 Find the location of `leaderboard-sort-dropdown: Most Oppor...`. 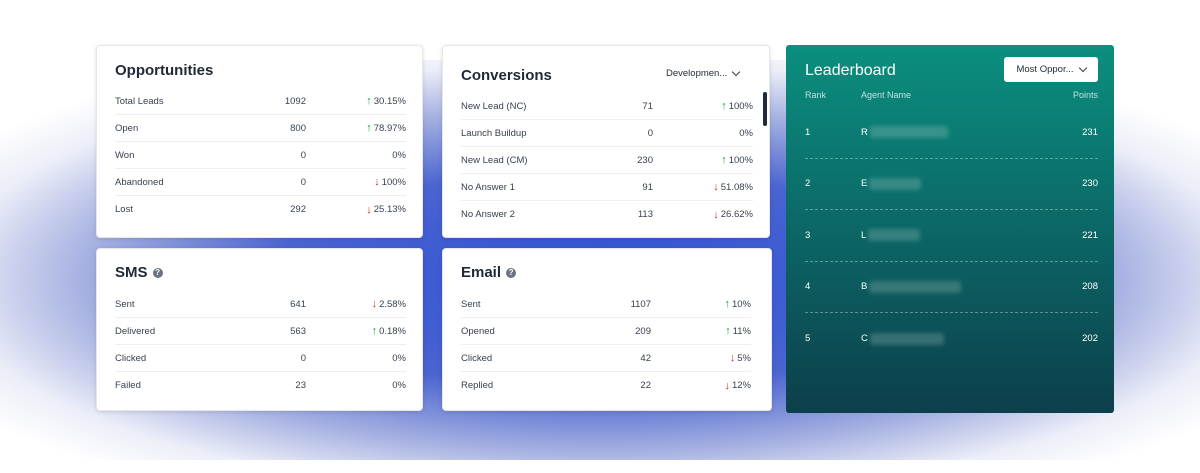

leaderboard-sort-dropdown: Most Oppor... is located at coordinates (1051, 69).